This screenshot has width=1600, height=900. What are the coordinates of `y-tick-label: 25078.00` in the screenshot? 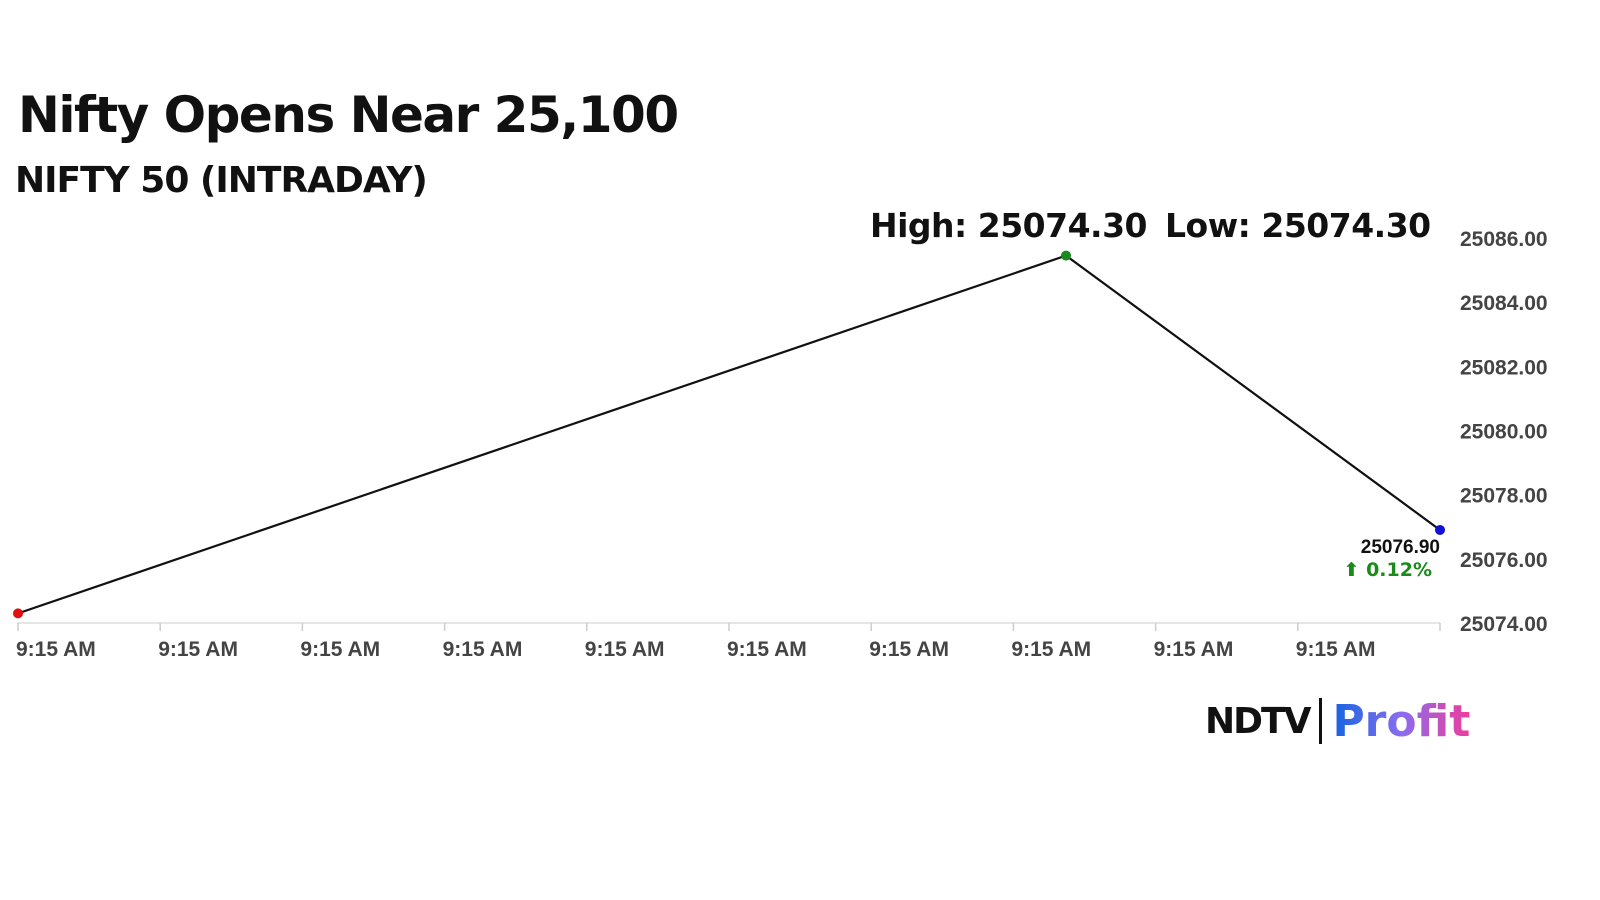 It's located at (1504, 496).